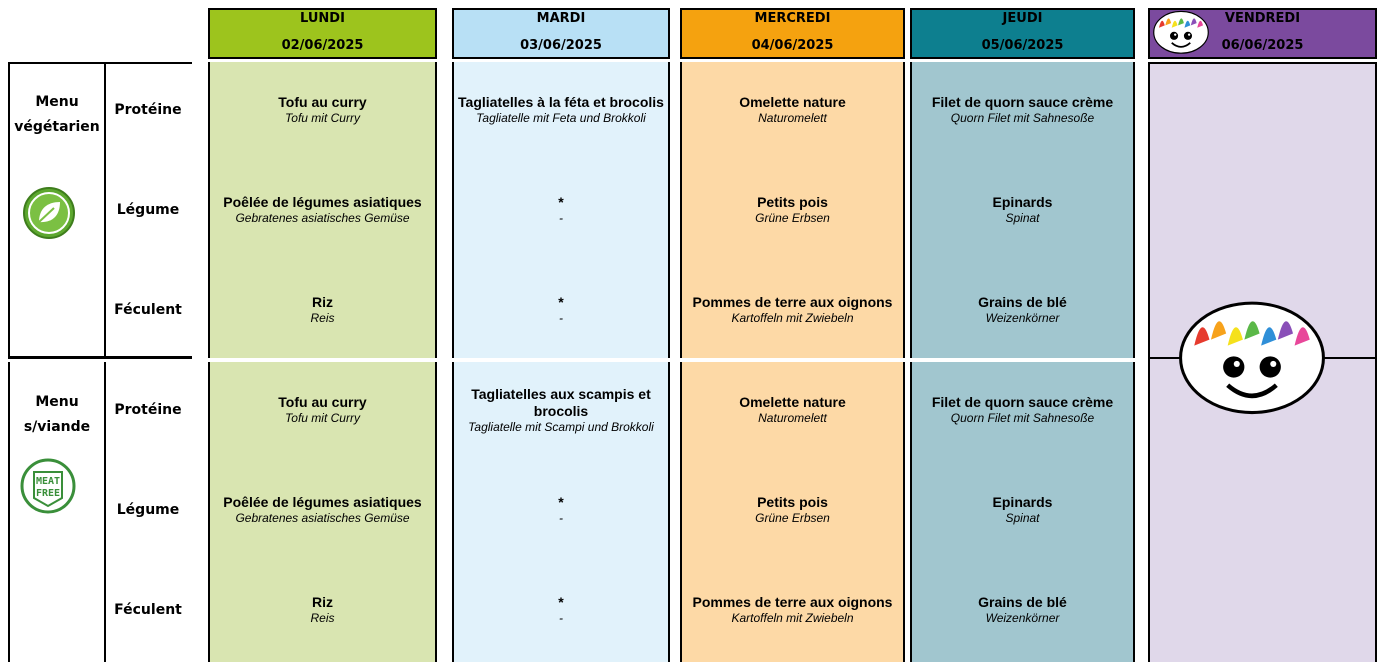 Image resolution: width=1384 pixels, height=662 pixels. Describe the element at coordinates (561, 102) in the screenshot. I see `dish-fr: Tagliatelles à la féta et brocolis` at that location.